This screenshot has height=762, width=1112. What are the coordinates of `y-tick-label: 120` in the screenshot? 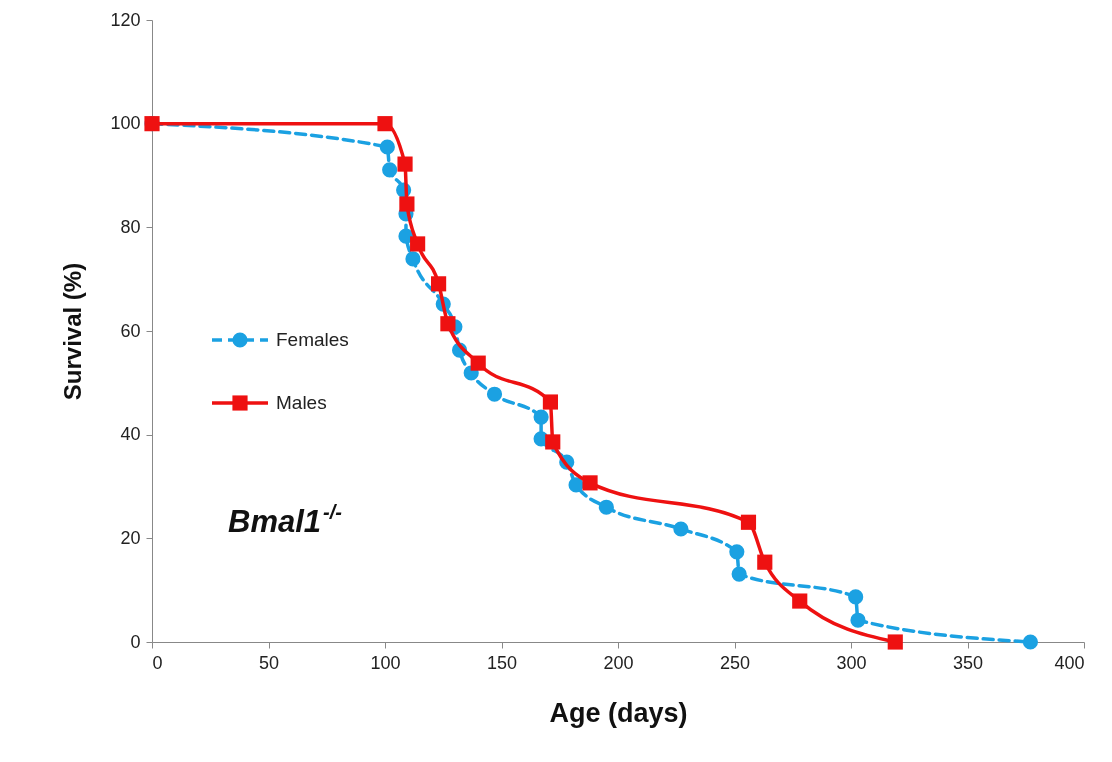 It's located at (125, 19).